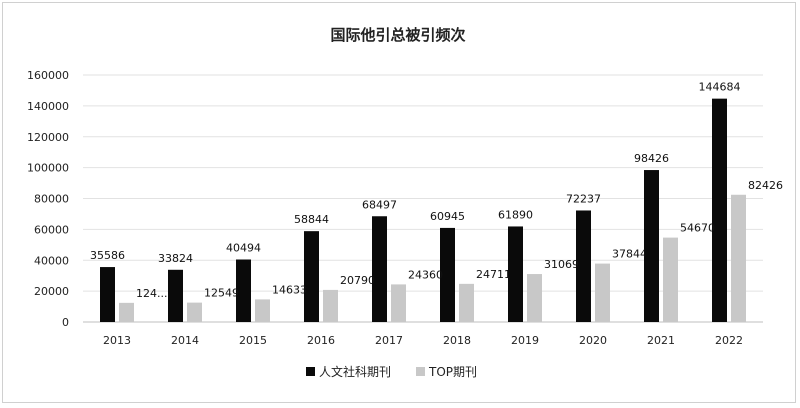 The image size is (800, 408). I want to click on legend-label: 人文社科期刊, so click(355, 371).